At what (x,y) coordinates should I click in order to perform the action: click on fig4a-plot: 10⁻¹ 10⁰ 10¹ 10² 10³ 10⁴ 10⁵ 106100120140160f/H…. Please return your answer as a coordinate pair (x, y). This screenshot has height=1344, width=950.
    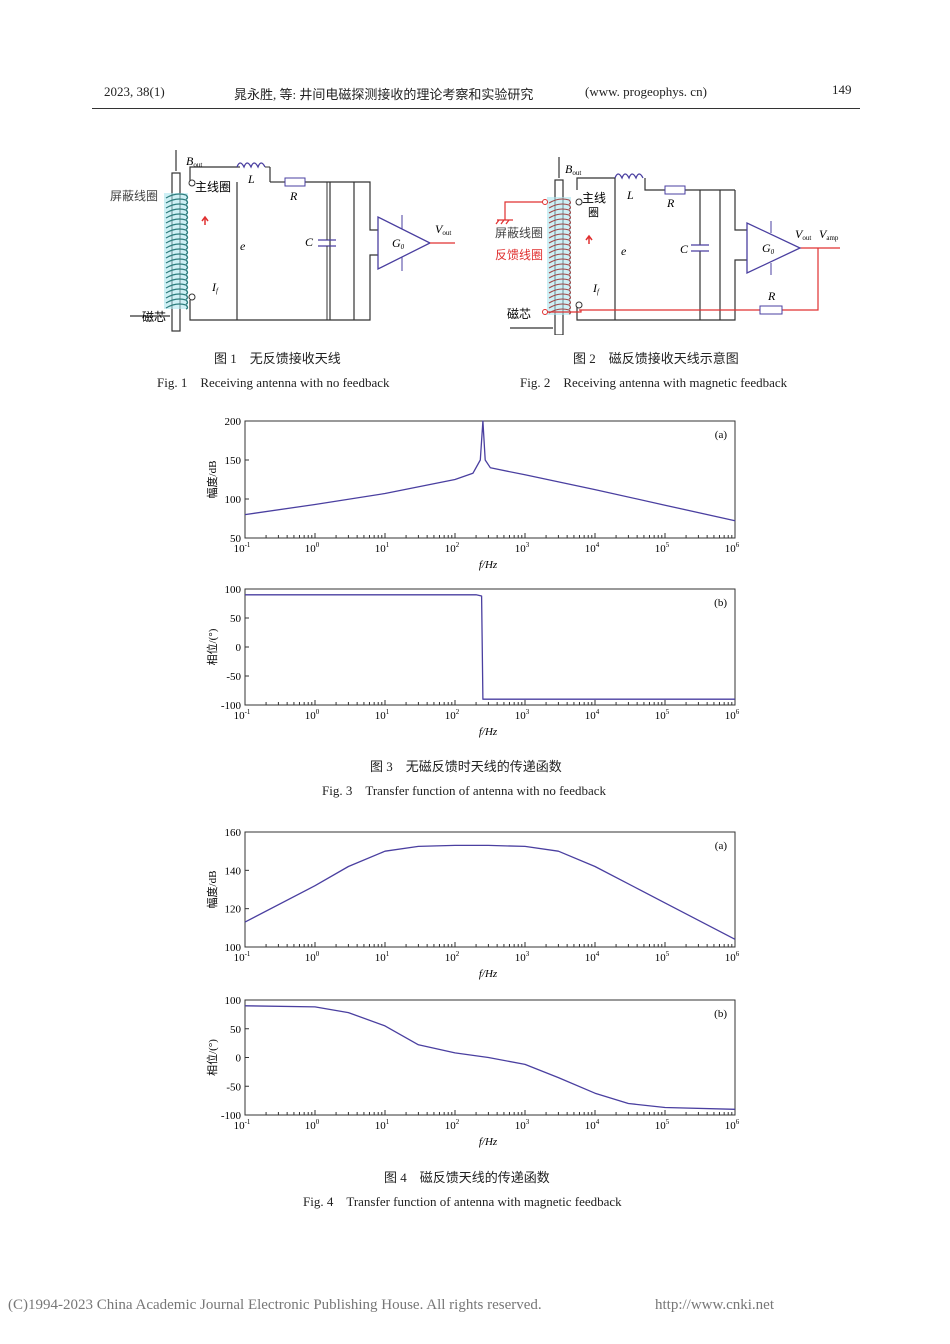
    Looking at the image, I should click on (472, 903).